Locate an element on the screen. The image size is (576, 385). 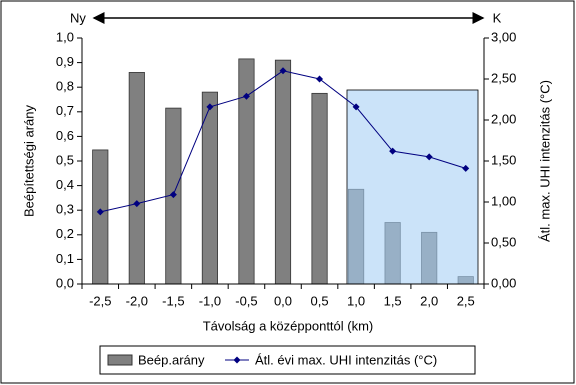
y-tick-label: 0,1 is located at coordinates (65, 258).